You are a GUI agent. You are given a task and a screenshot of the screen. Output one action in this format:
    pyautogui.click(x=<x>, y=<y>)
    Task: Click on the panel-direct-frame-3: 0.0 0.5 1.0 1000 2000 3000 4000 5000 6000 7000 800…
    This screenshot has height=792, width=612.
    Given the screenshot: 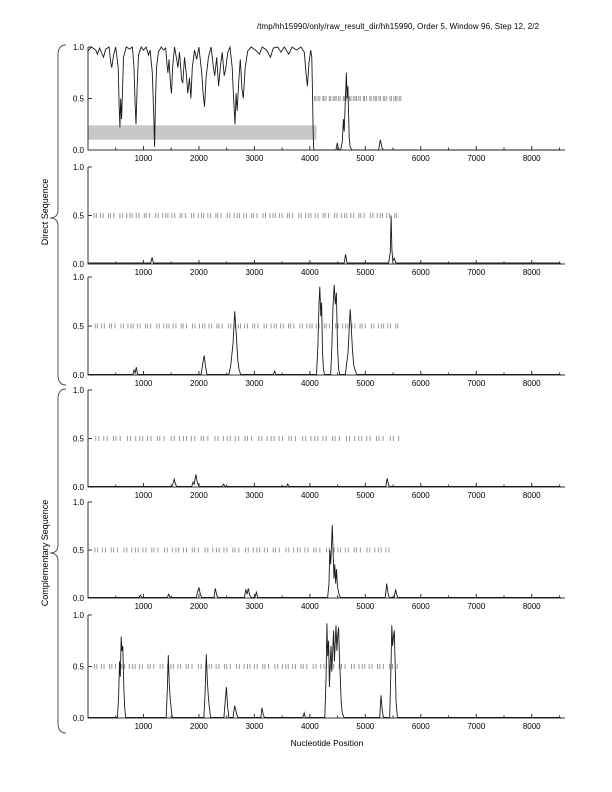 What is the action you would take?
    pyautogui.click(x=319, y=330)
    